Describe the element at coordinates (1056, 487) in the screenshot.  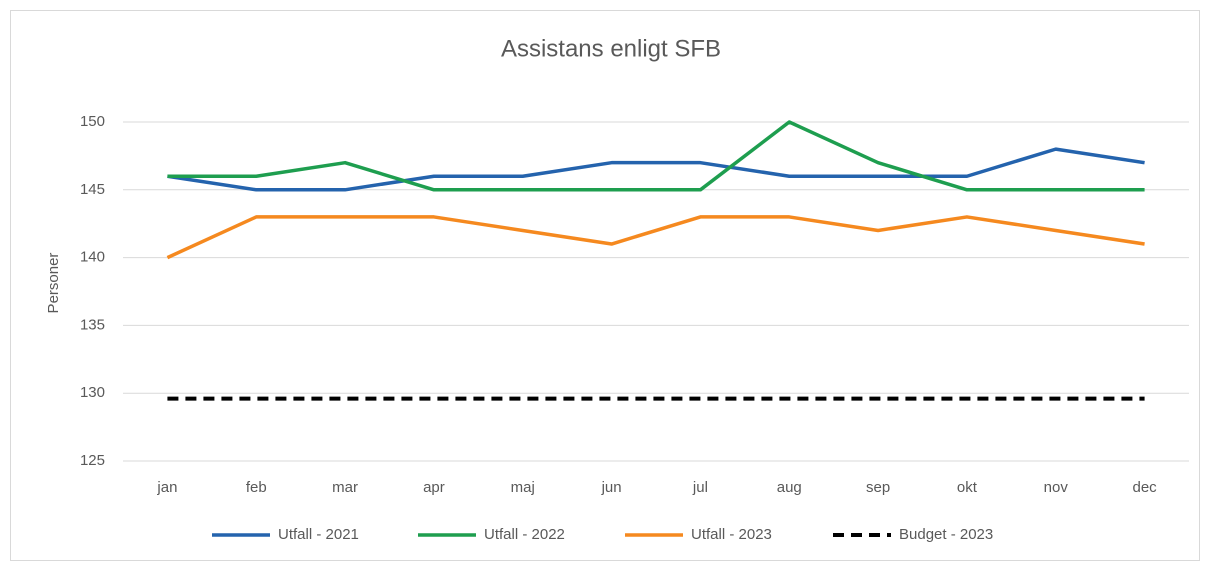
I see `x-tick-label: nov` at that location.